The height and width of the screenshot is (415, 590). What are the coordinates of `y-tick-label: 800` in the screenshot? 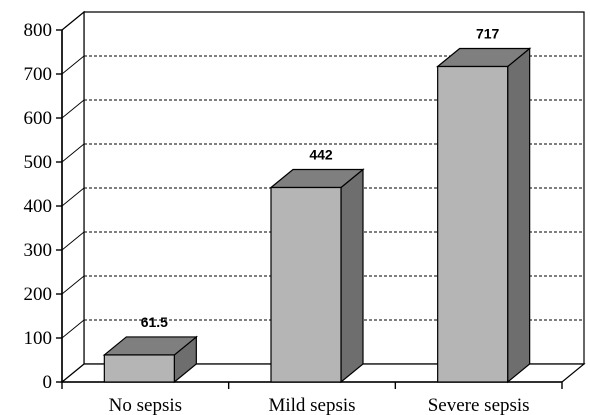 It's located at (38, 30).